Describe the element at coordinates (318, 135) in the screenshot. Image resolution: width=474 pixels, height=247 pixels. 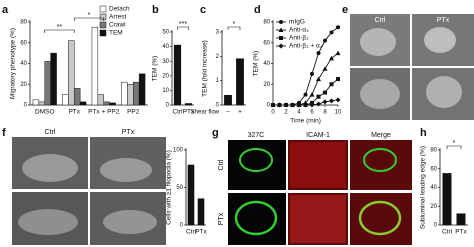
I see `column-label: ICAM-1` at that location.